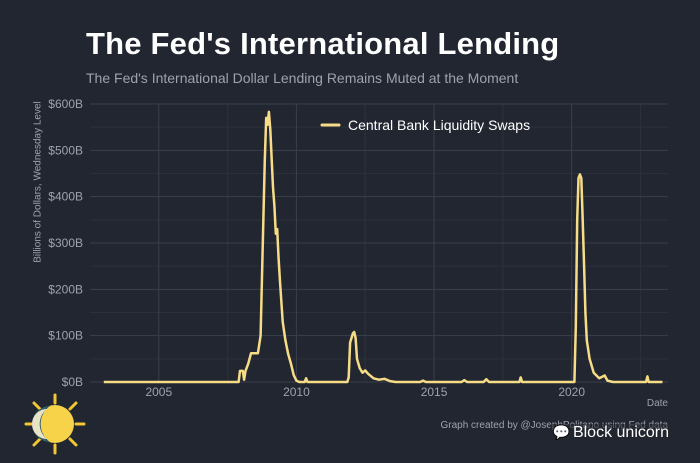 The height and width of the screenshot is (463, 700). What do you see at coordinates (571, 392) in the screenshot?
I see `x-tick-label: 2020` at bounding box center [571, 392].